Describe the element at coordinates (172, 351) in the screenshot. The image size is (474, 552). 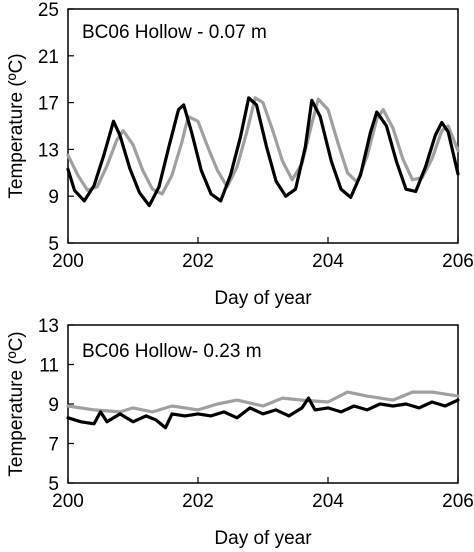
I see `chart-annotation: BC06 Hollow- 0.23 m` at that location.